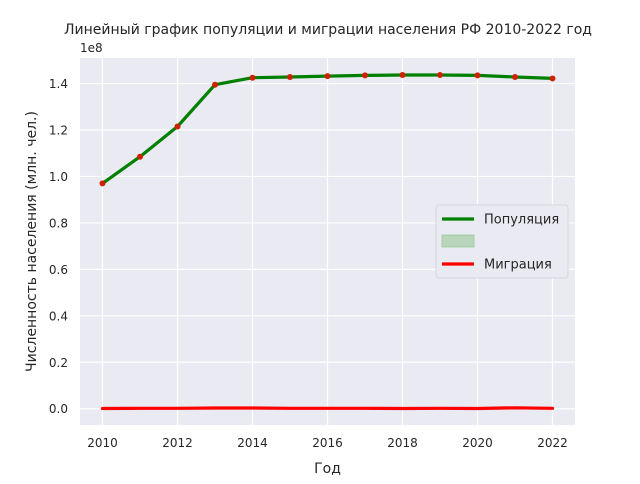  What do you see at coordinates (458, 241) in the screenshot?
I see `legend-swatch-patch` at bounding box center [458, 241].